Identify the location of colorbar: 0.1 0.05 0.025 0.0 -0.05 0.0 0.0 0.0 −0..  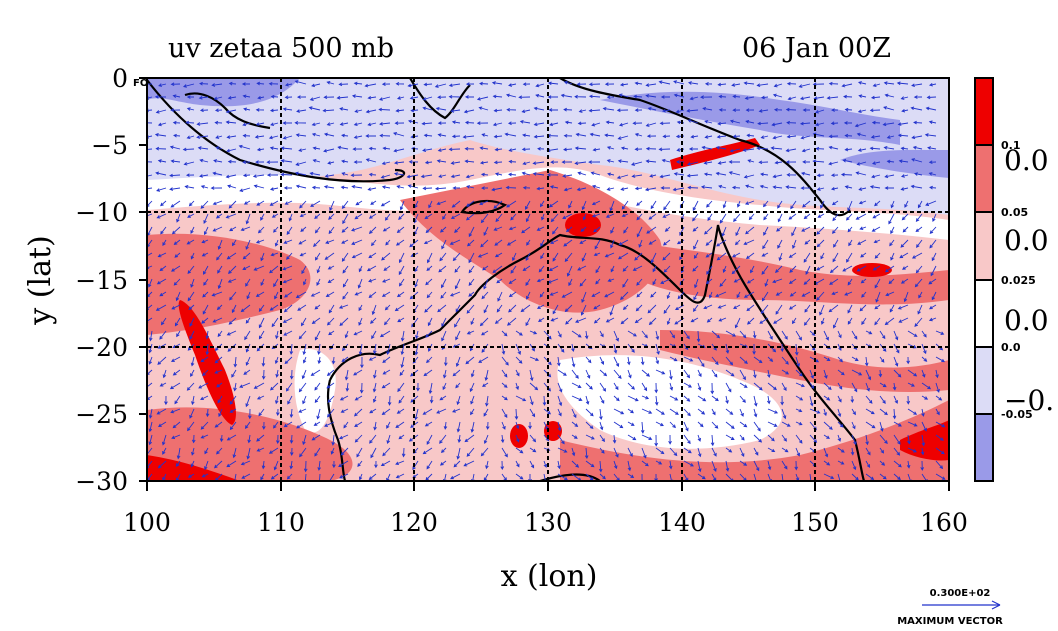
(1014, 279).